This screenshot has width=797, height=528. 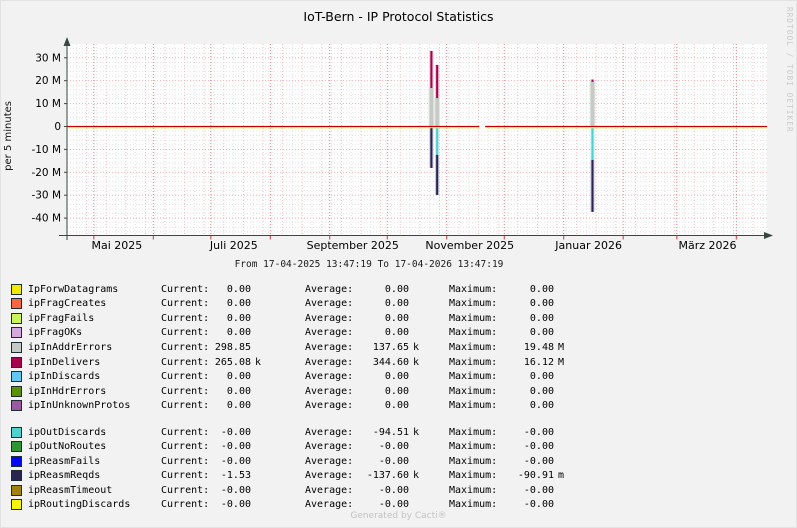 What do you see at coordinates (116, 245) in the screenshot?
I see `x-tick-label: Mai 2025` at bounding box center [116, 245].